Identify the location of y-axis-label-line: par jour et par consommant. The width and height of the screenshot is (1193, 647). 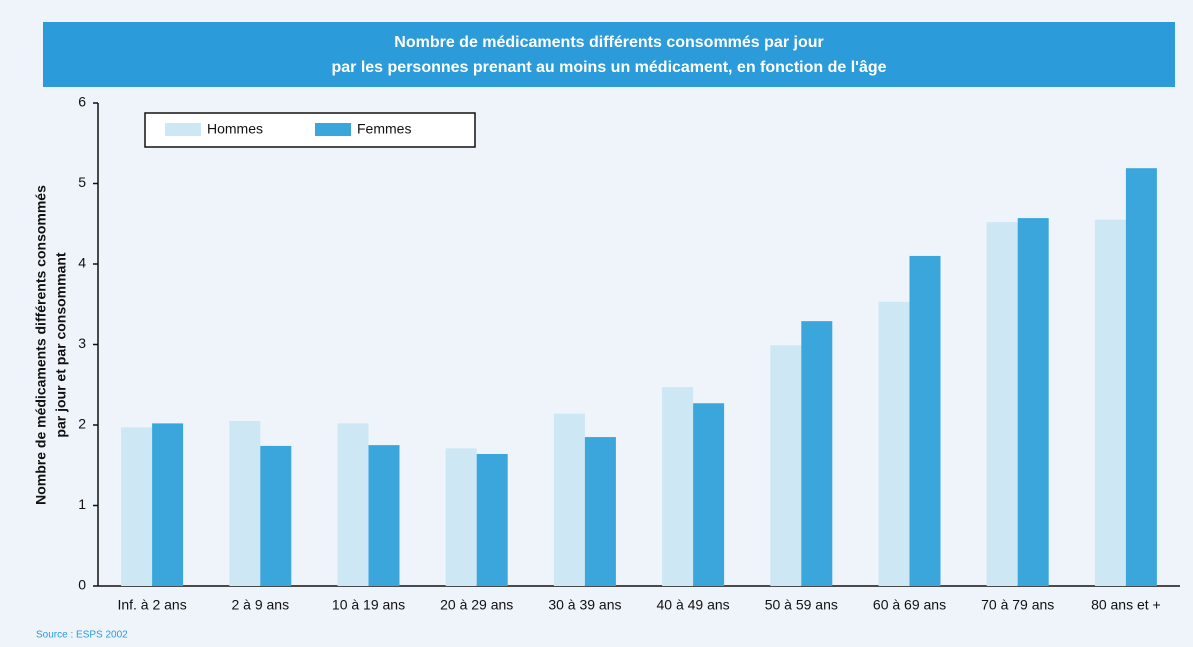
(61, 344).